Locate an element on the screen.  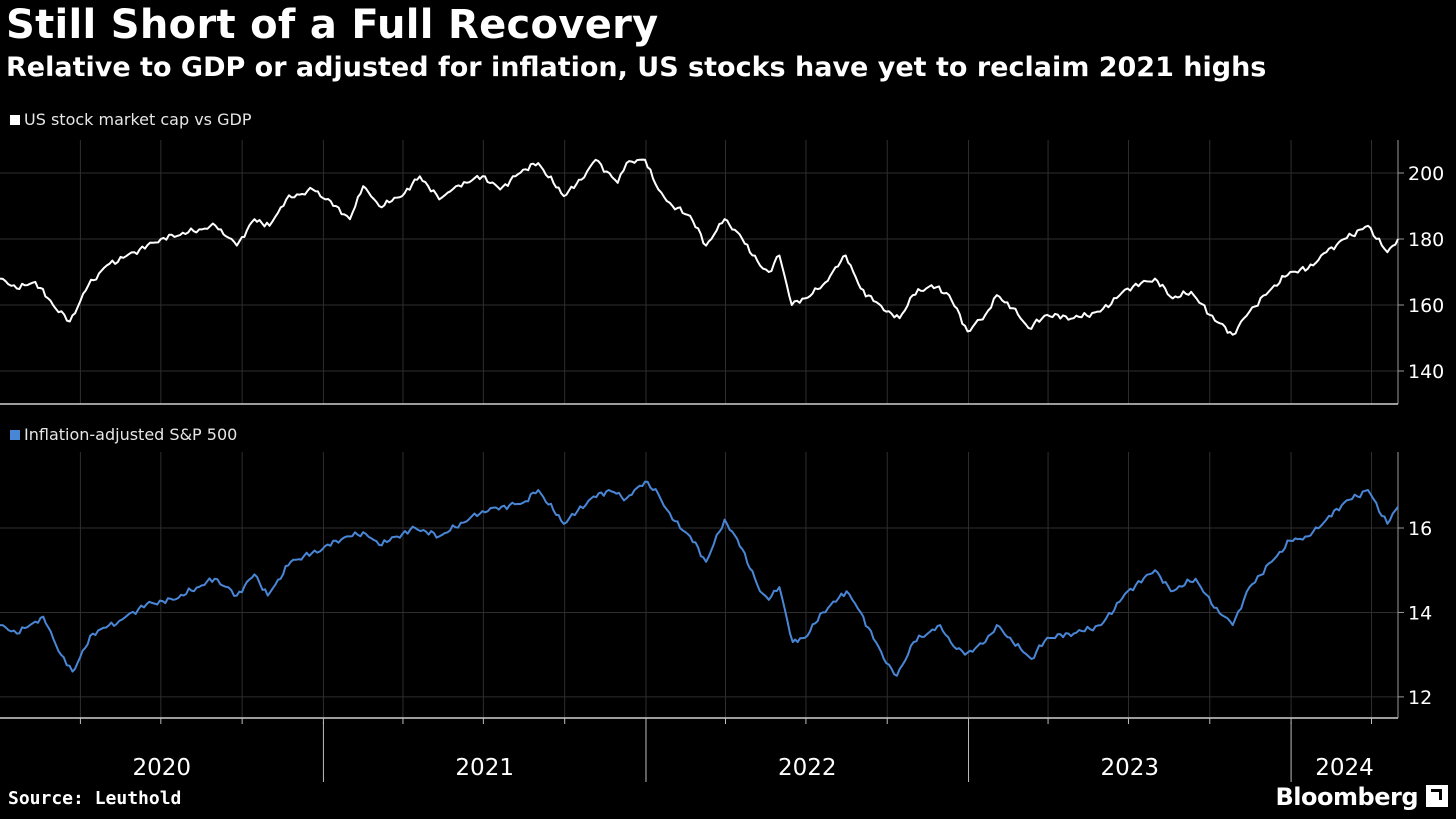
x-tick-label: 2022 is located at coordinates (807, 768).